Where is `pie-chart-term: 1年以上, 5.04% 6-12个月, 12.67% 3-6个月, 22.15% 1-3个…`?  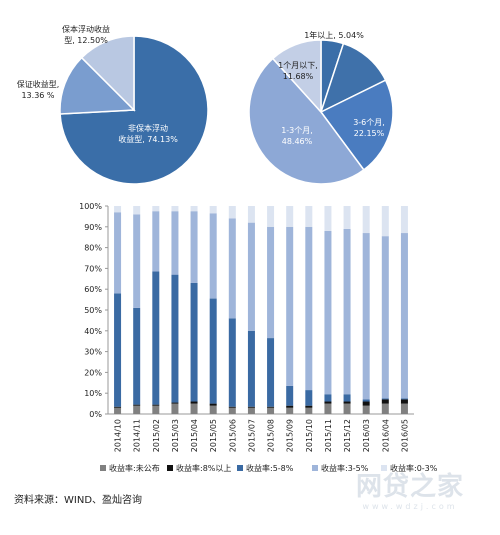
pie-chart-term: 1年以上, 5.04% 6-12个月, 12.67% 3-6个月, 22.15% 1-3个… is located at coordinates (329, 107).